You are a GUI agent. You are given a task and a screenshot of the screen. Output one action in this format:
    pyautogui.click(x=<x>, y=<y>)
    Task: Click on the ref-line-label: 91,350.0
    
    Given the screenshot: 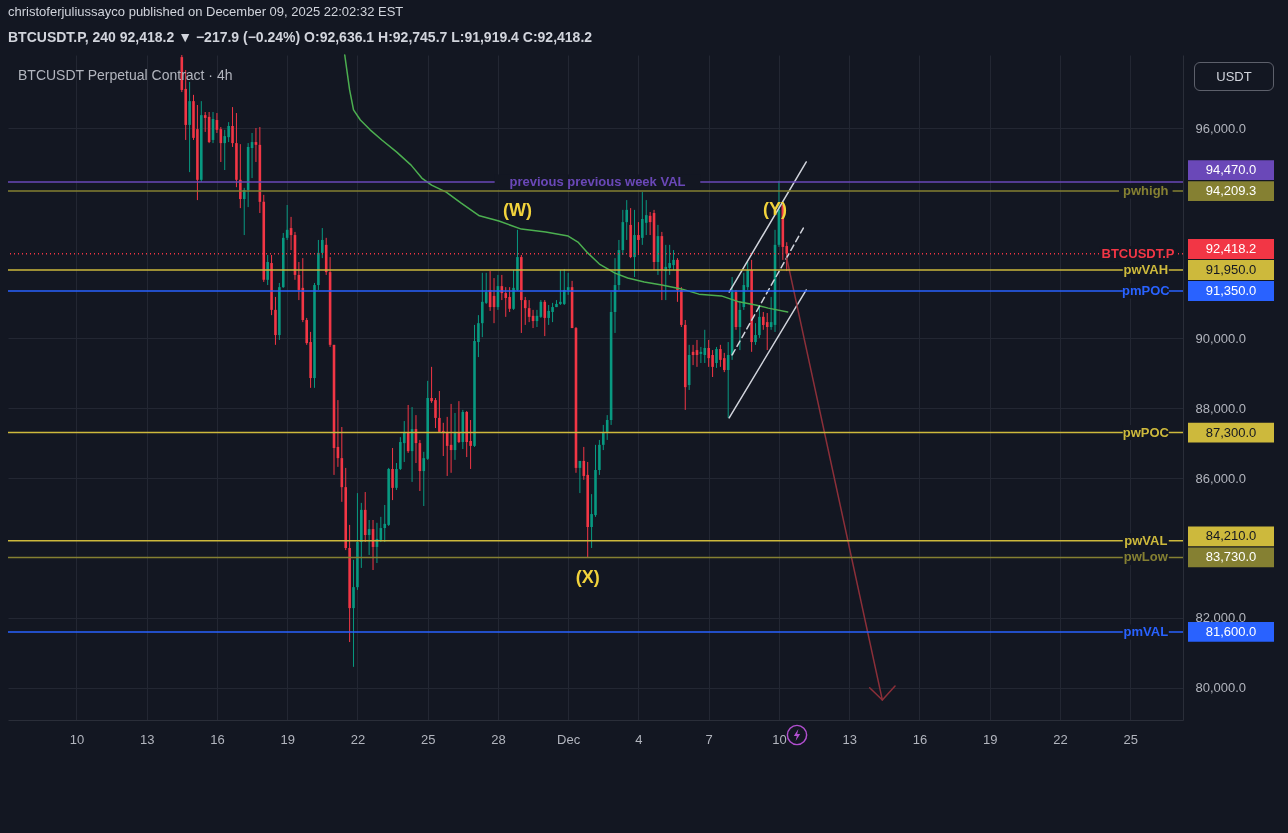 What is the action you would take?
    pyautogui.click(x=1231, y=290)
    